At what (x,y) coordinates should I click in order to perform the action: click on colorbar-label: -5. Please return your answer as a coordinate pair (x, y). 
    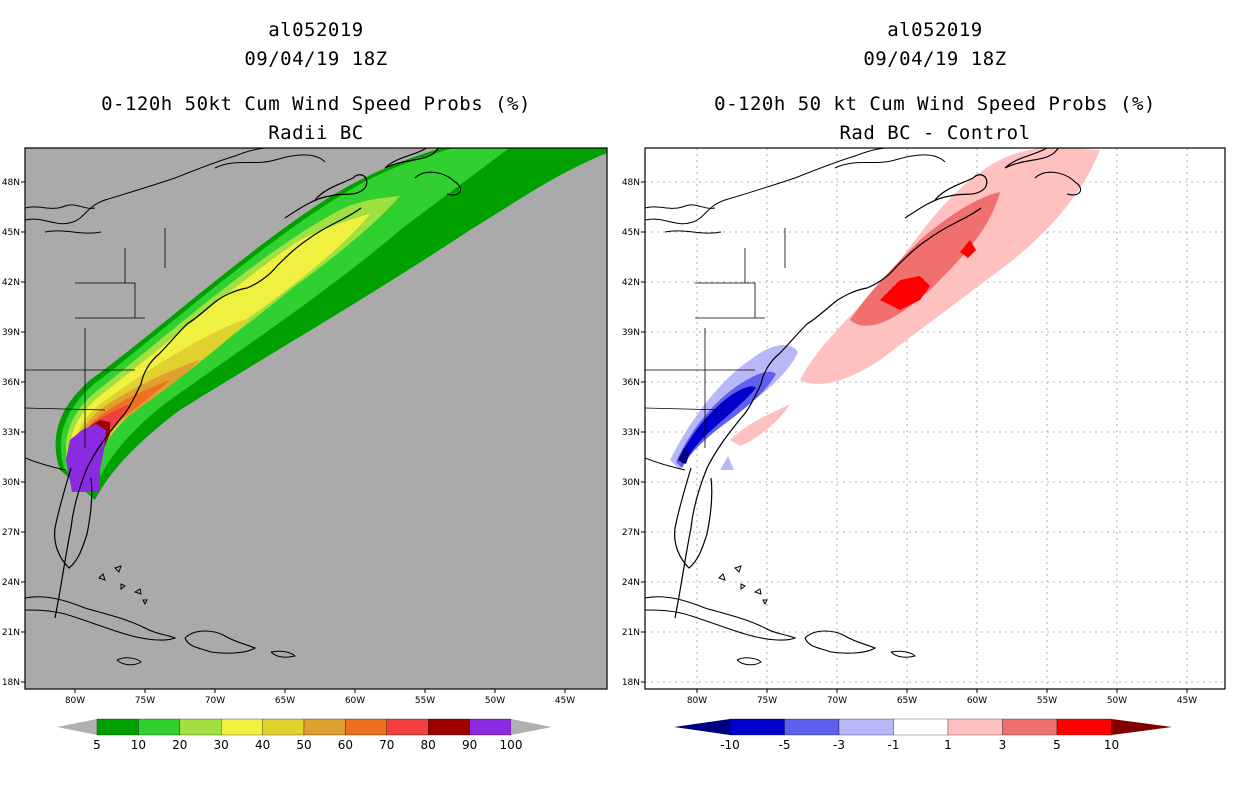
    Looking at the image, I should click on (785, 745).